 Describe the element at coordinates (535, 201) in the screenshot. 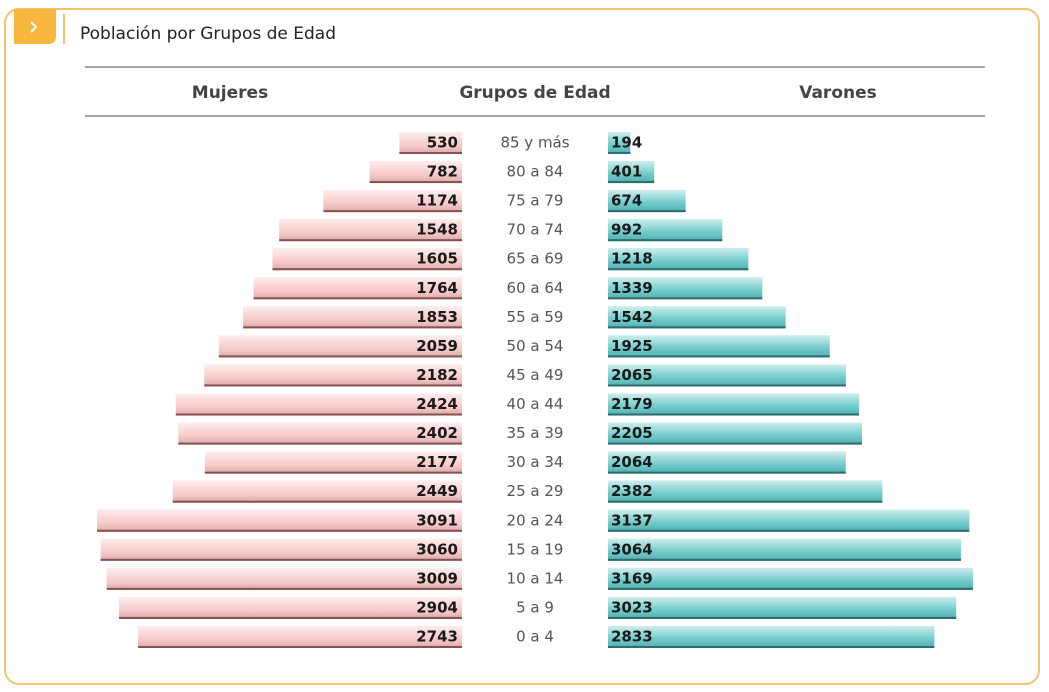

I see `age-group-label: 75 a 79` at that location.